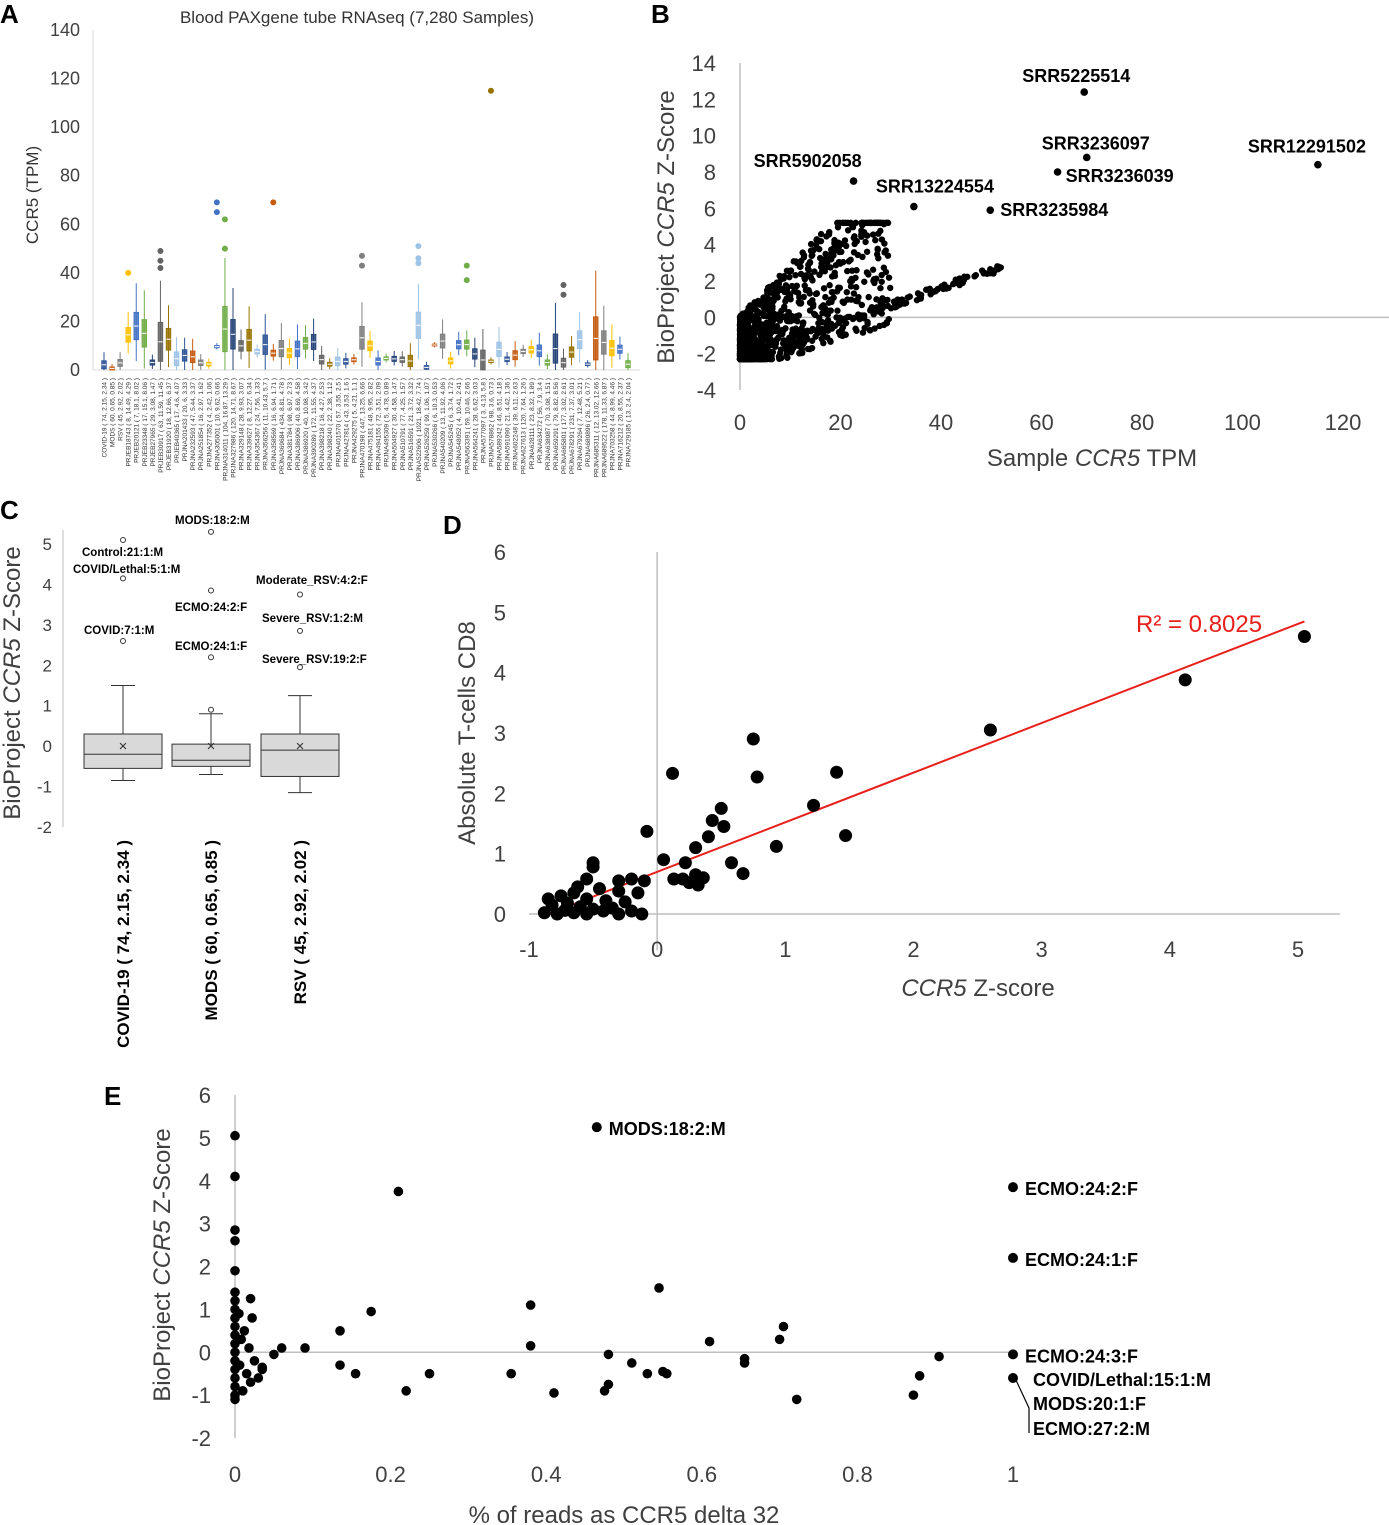  Describe the element at coordinates (403, 424) in the screenshot. I see `panel-a-category-label: PRJNA510791 ( 77, 4.25, 1.57 )` at that location.